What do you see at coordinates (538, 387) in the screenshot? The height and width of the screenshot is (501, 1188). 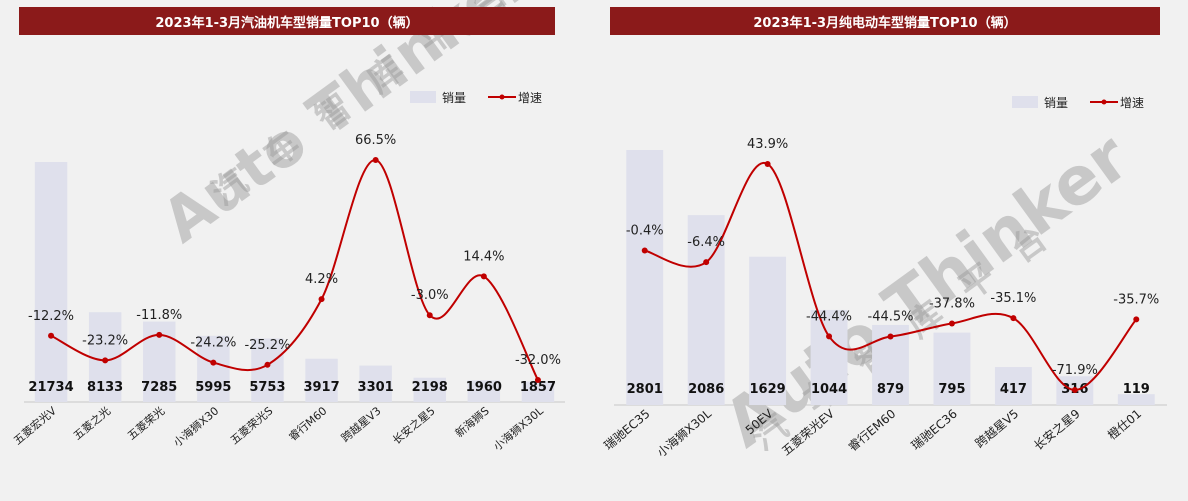 I see `bar-value-label: 1857` at bounding box center [538, 387].